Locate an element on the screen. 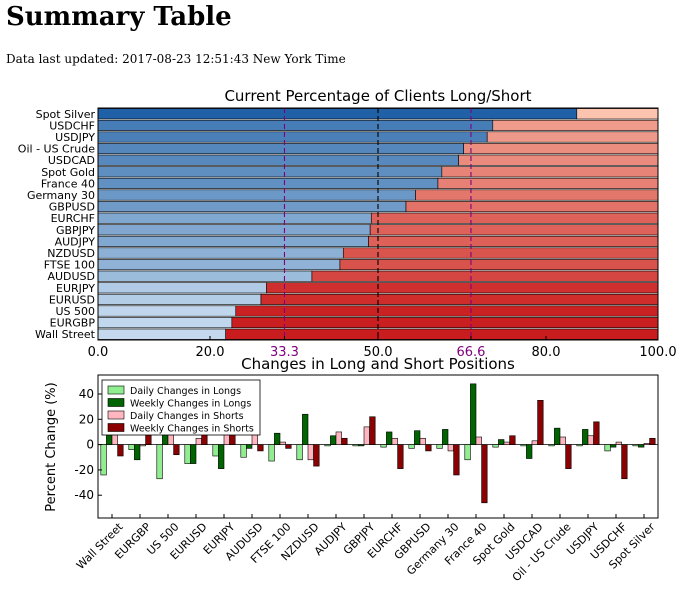 The image size is (680, 589). weekly-changes-in-shorts-bar-wall-street is located at coordinates (120, 450).